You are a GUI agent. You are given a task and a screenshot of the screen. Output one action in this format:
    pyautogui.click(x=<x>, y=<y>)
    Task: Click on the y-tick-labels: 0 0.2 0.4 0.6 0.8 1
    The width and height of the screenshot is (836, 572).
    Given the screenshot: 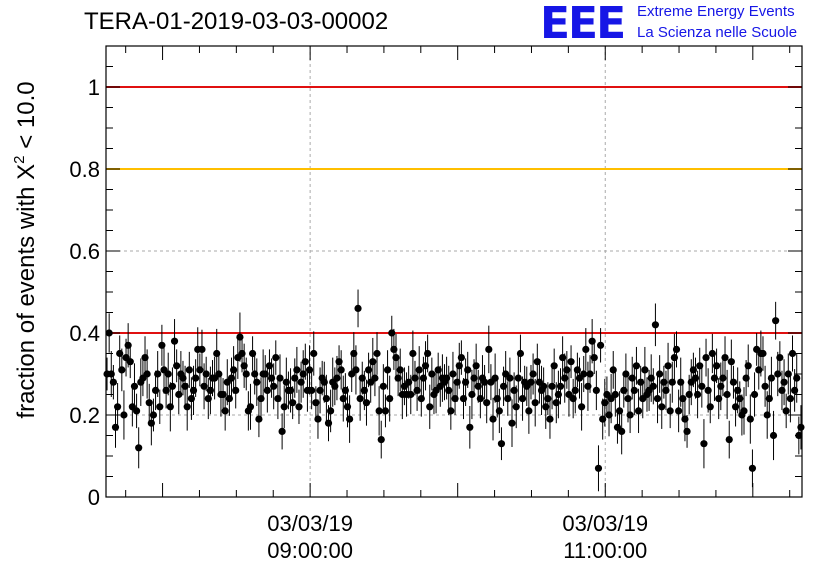 What is the action you would take?
    pyautogui.click(x=84, y=292)
    